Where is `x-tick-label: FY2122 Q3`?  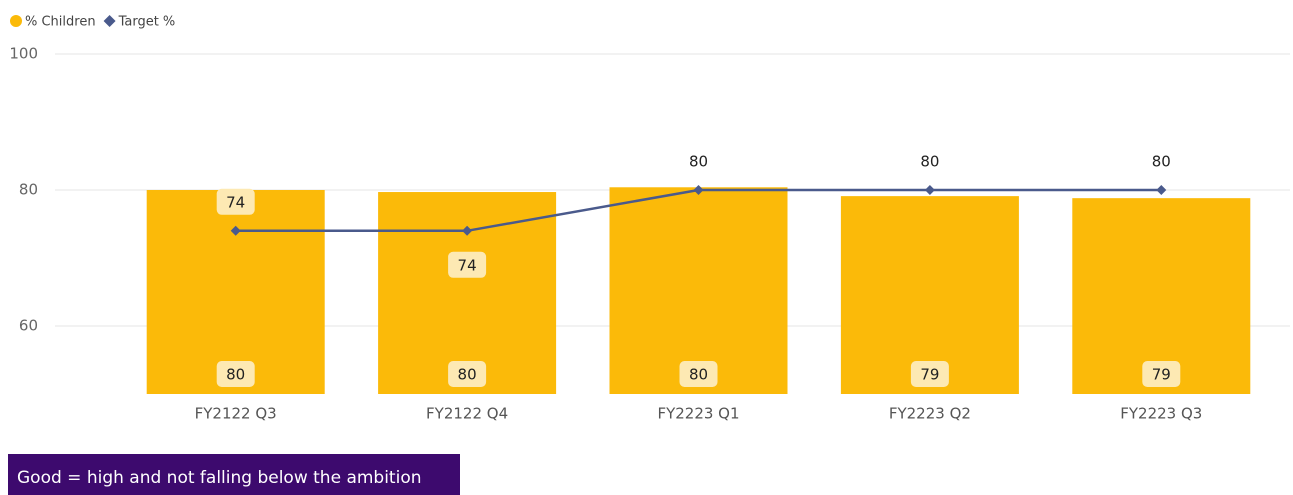 x-tick-label: FY2122 Q3 is located at coordinates (236, 414).